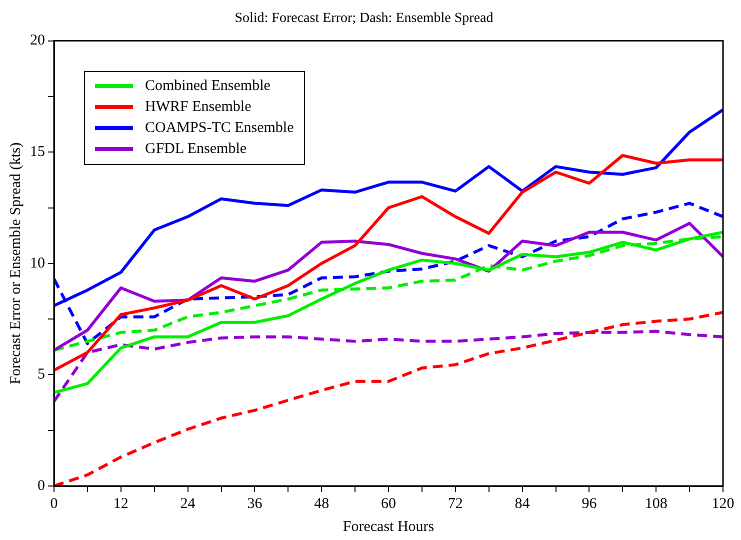 The height and width of the screenshot is (540, 741). What do you see at coordinates (188, 504) in the screenshot?
I see `x-tick-label: 24` at bounding box center [188, 504].